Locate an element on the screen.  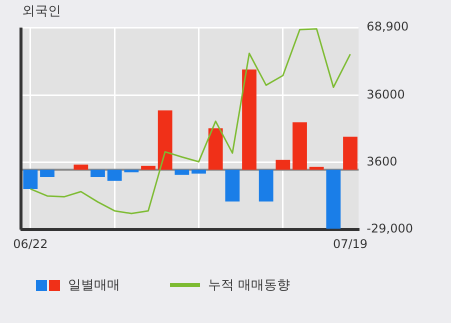
legend-label: 일별매매 is located at coordinates (94, 285).